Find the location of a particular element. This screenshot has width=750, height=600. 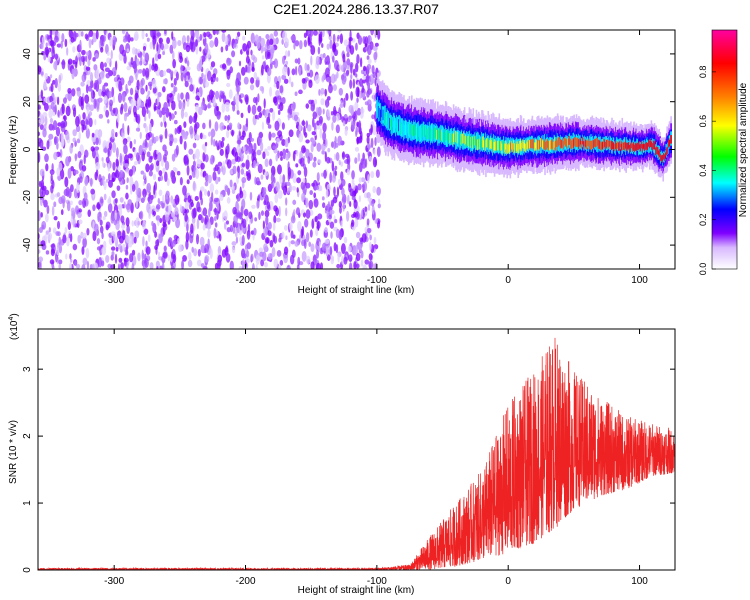

snr-x-tick-label: -100 is located at coordinates (377, 581).